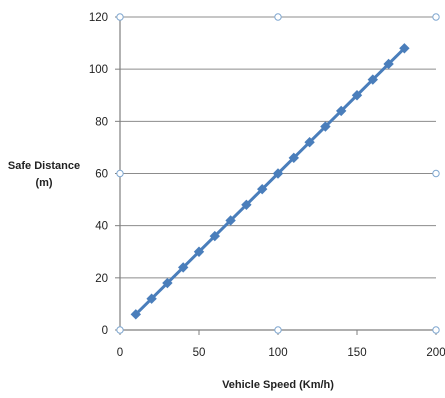  I want to click on x-tick-label-0: 0, so click(120, 353).